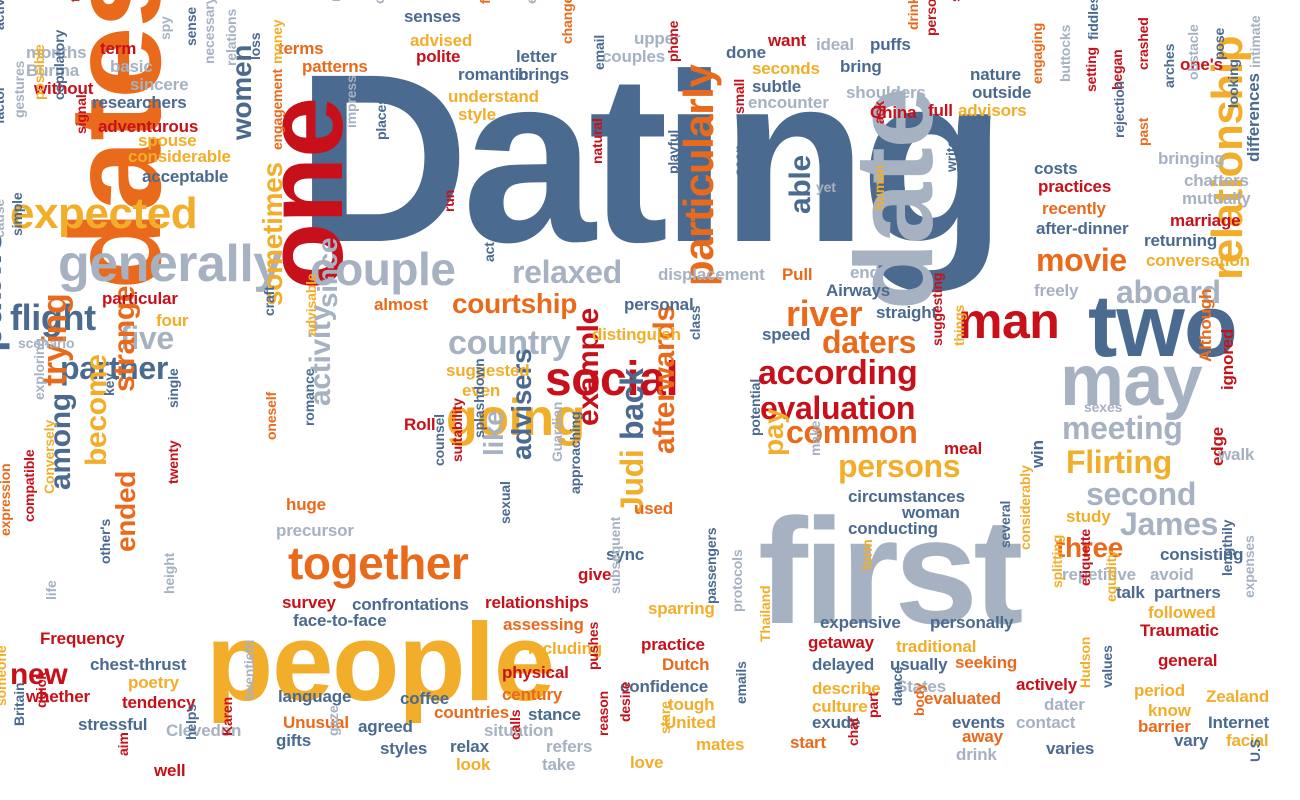 The image size is (1300, 800). Describe the element at coordinates (173, 388) in the screenshot. I see `word-single: single` at that location.